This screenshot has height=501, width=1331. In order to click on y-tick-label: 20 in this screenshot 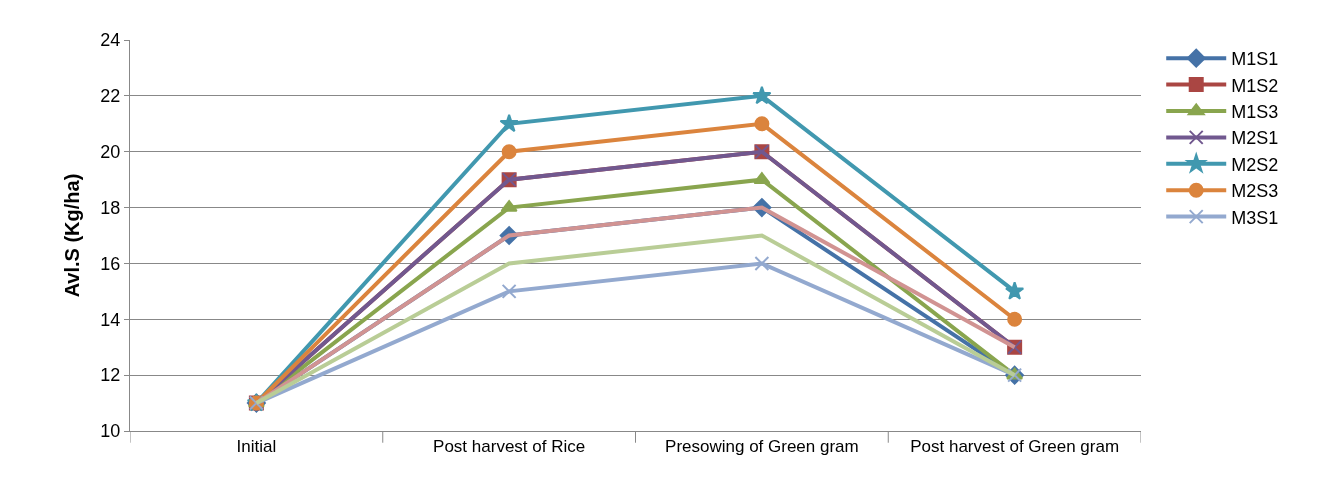, I will do `click(110, 152)`.